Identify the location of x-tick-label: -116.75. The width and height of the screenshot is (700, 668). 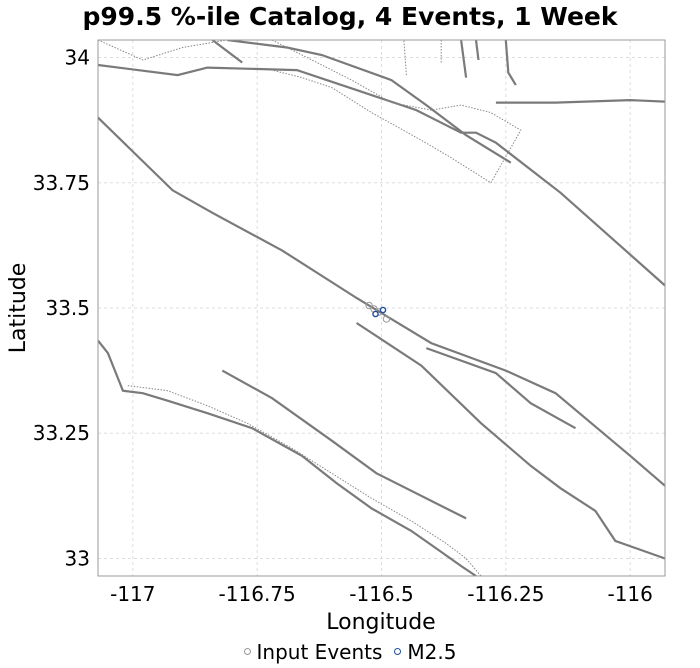
(257, 594).